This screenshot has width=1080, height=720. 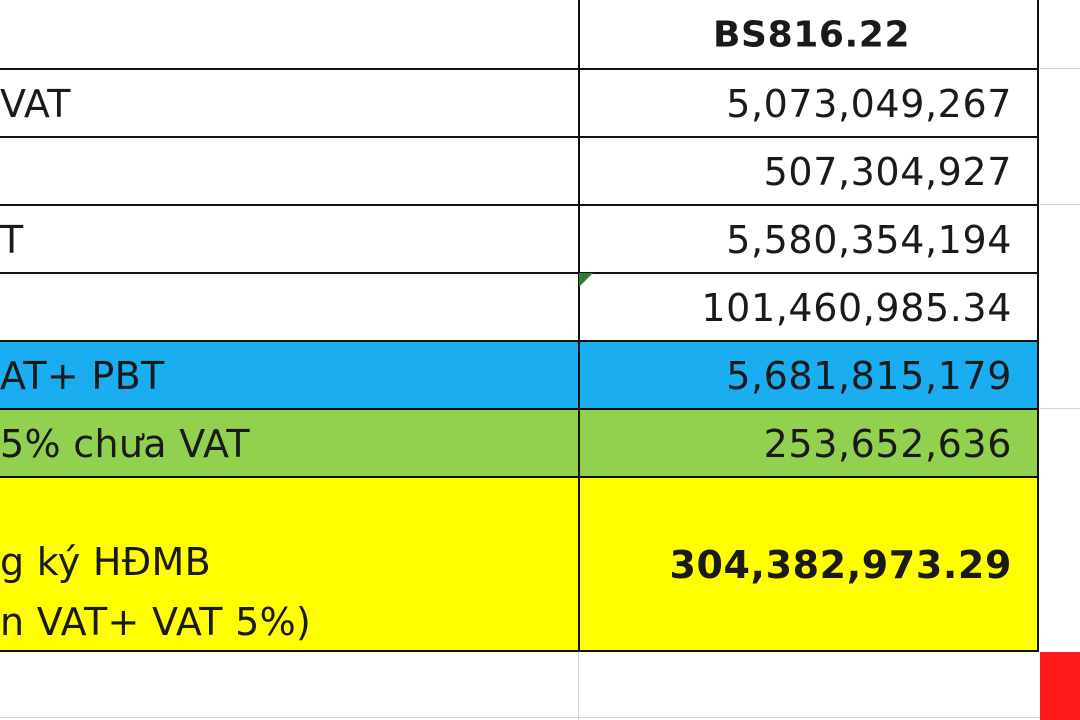 What do you see at coordinates (840, 565) in the screenshot?
I see `total-value: 304,382,973.29` at bounding box center [840, 565].